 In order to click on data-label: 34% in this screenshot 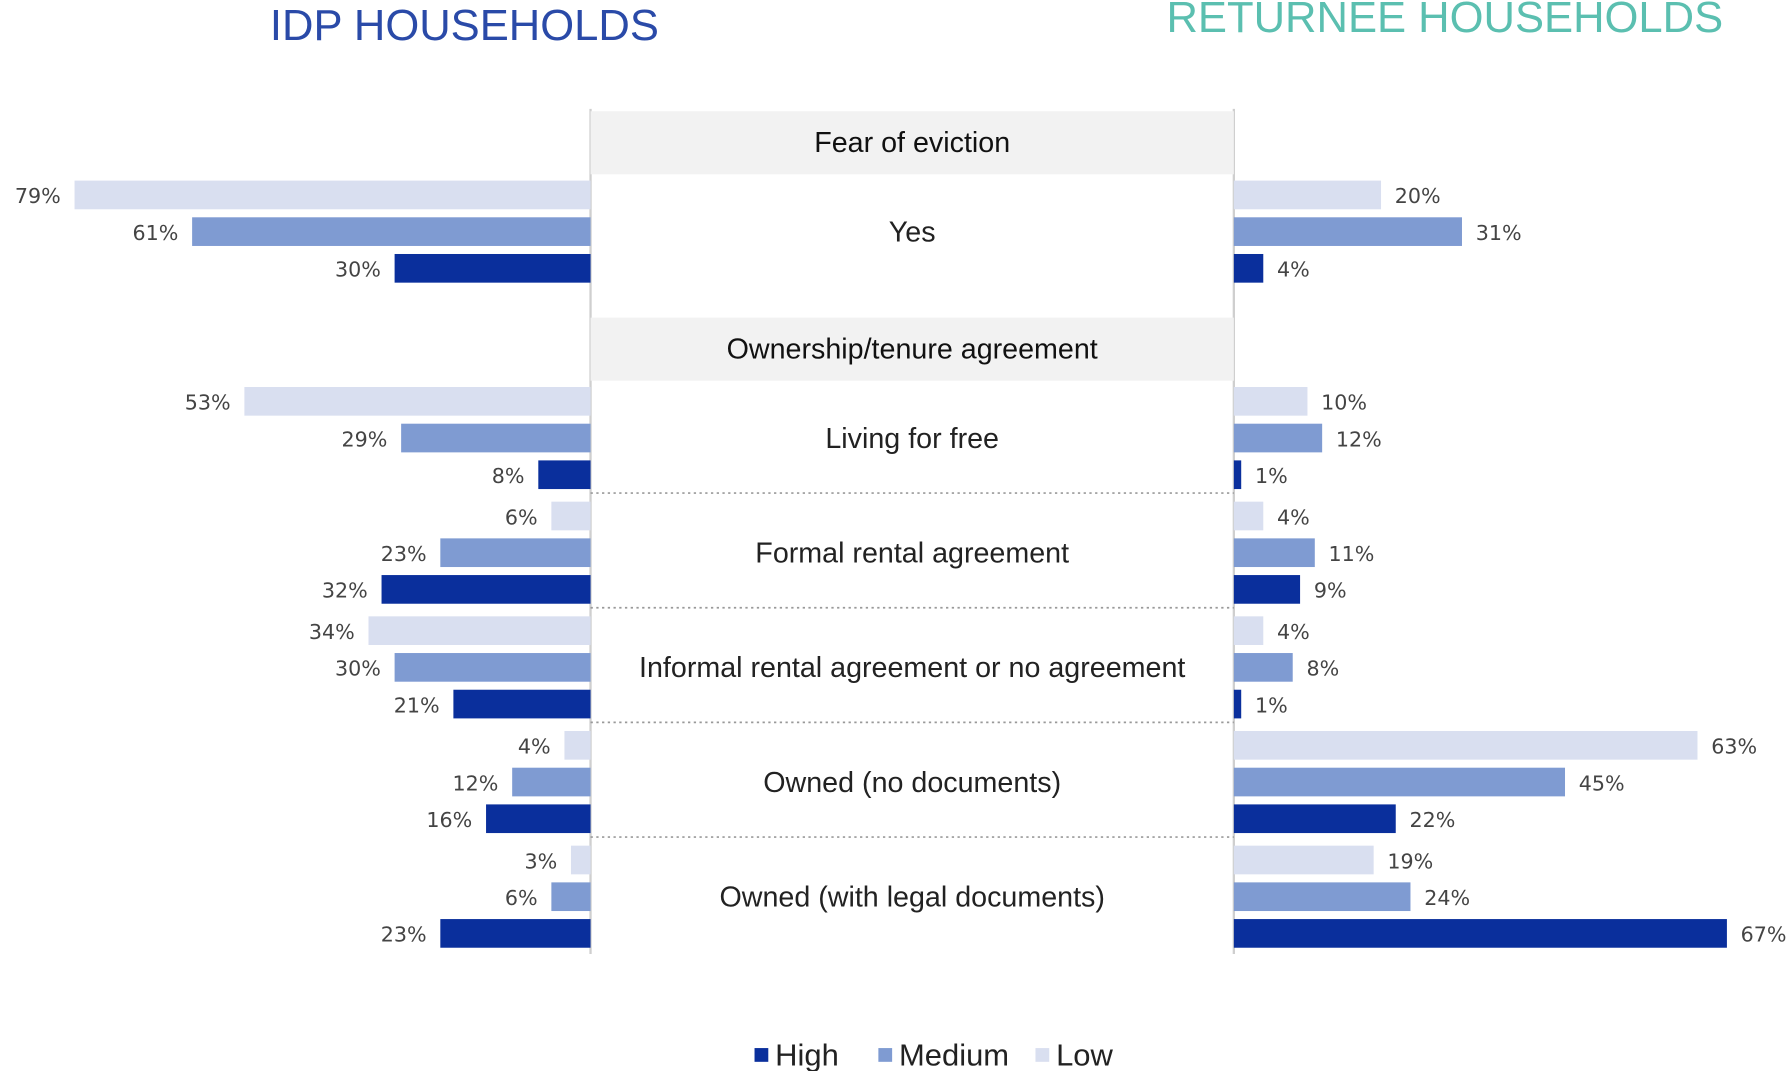, I will do `click(332, 632)`.